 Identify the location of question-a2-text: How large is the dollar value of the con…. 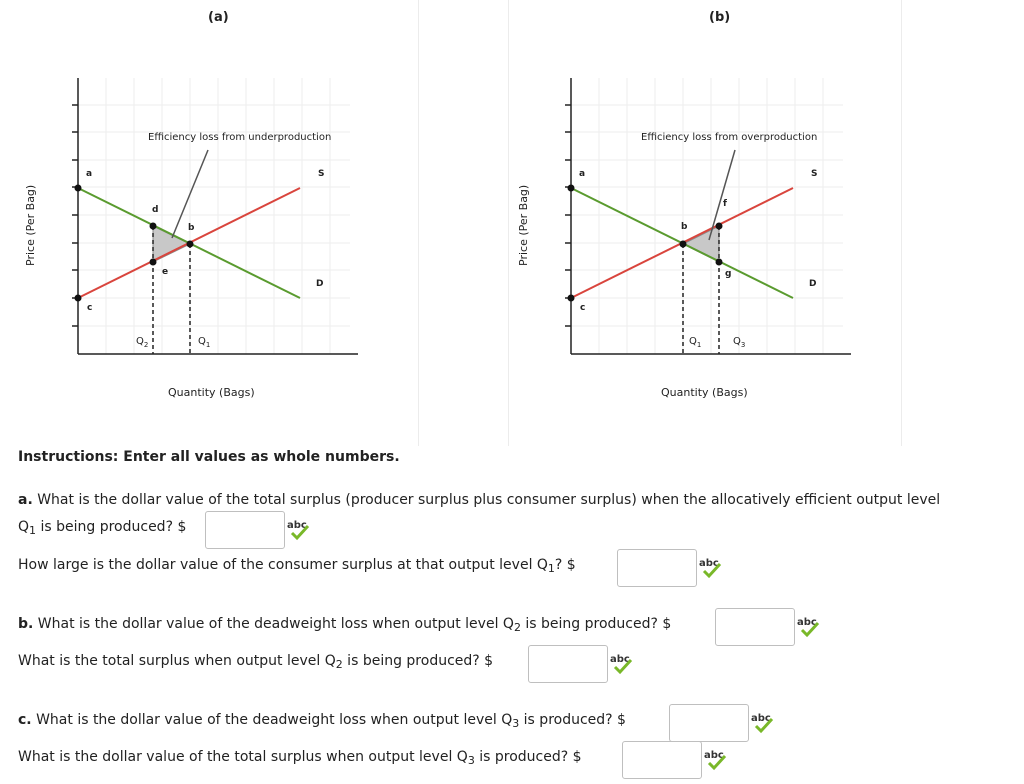
(283, 565).